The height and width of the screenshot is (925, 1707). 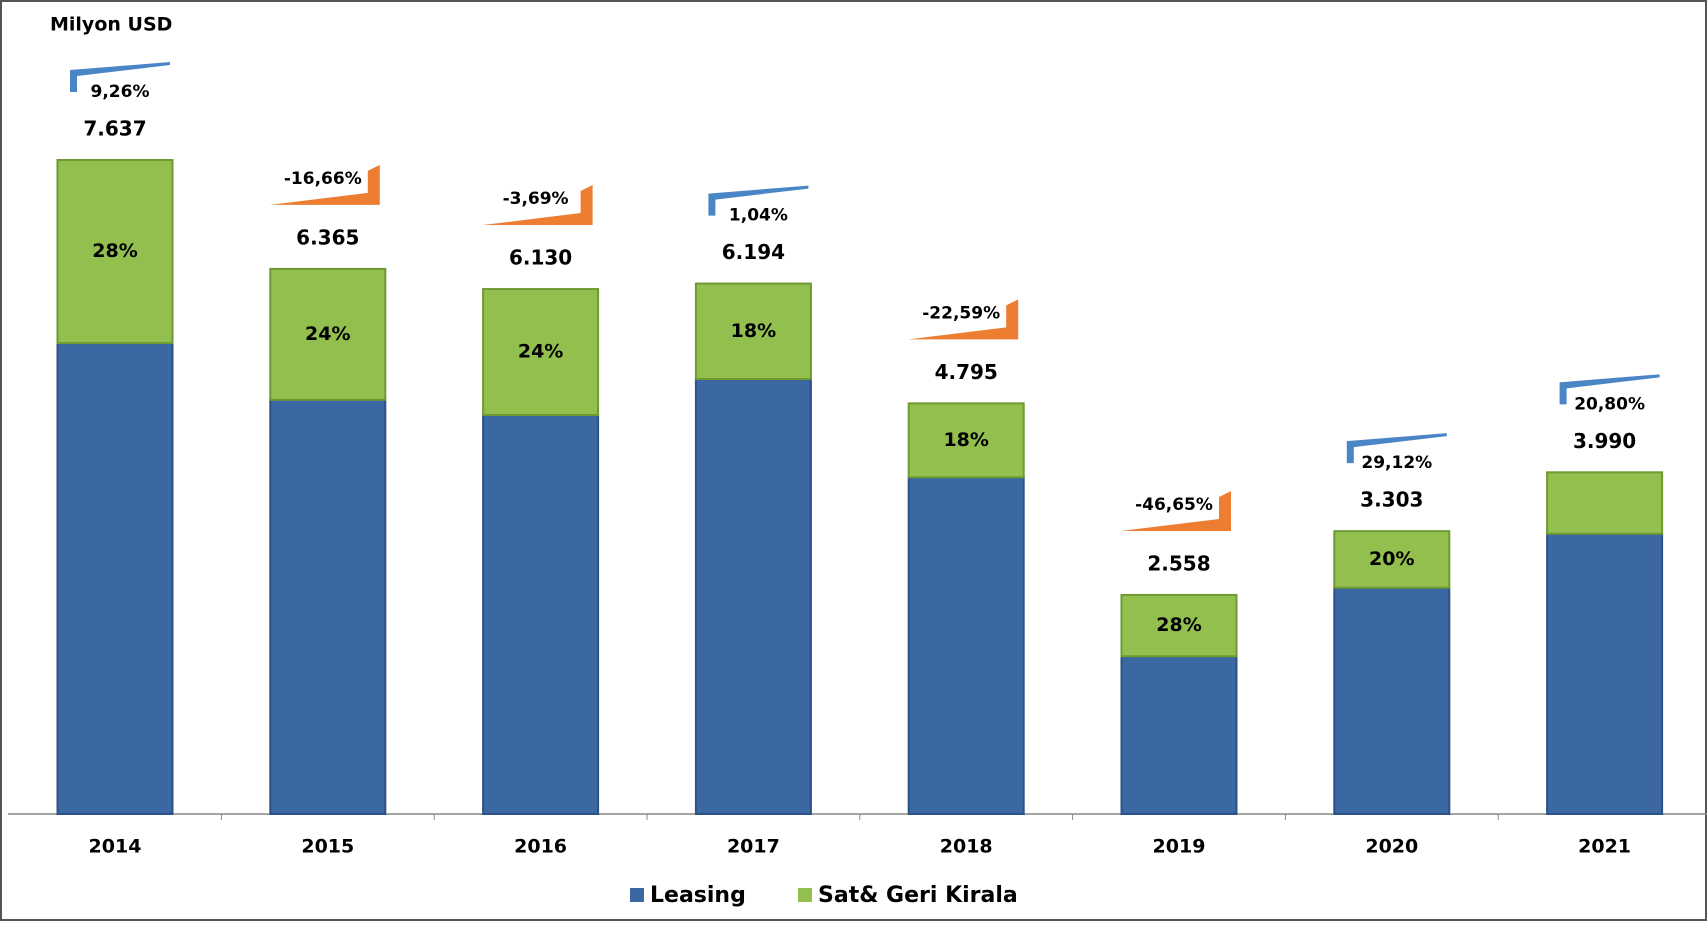 What do you see at coordinates (758, 216) in the screenshot?
I see `change-label: 1,04%` at bounding box center [758, 216].